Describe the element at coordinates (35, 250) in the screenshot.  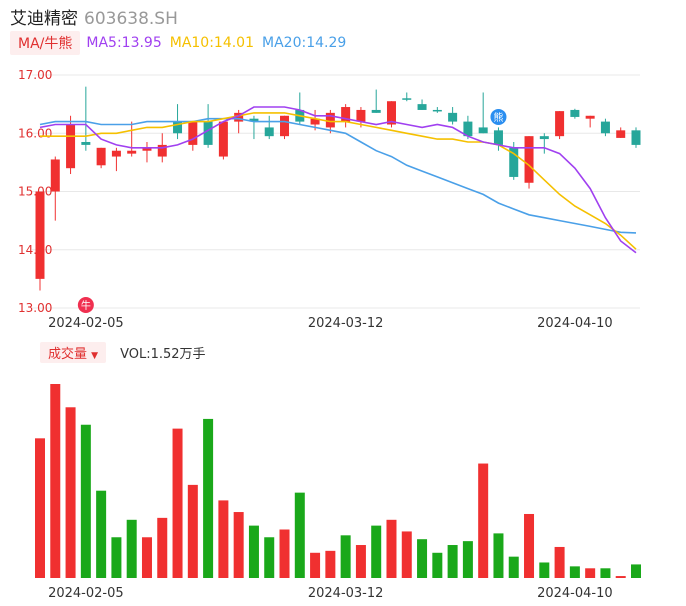
I see `price-y-tick: 14.00` at that location.